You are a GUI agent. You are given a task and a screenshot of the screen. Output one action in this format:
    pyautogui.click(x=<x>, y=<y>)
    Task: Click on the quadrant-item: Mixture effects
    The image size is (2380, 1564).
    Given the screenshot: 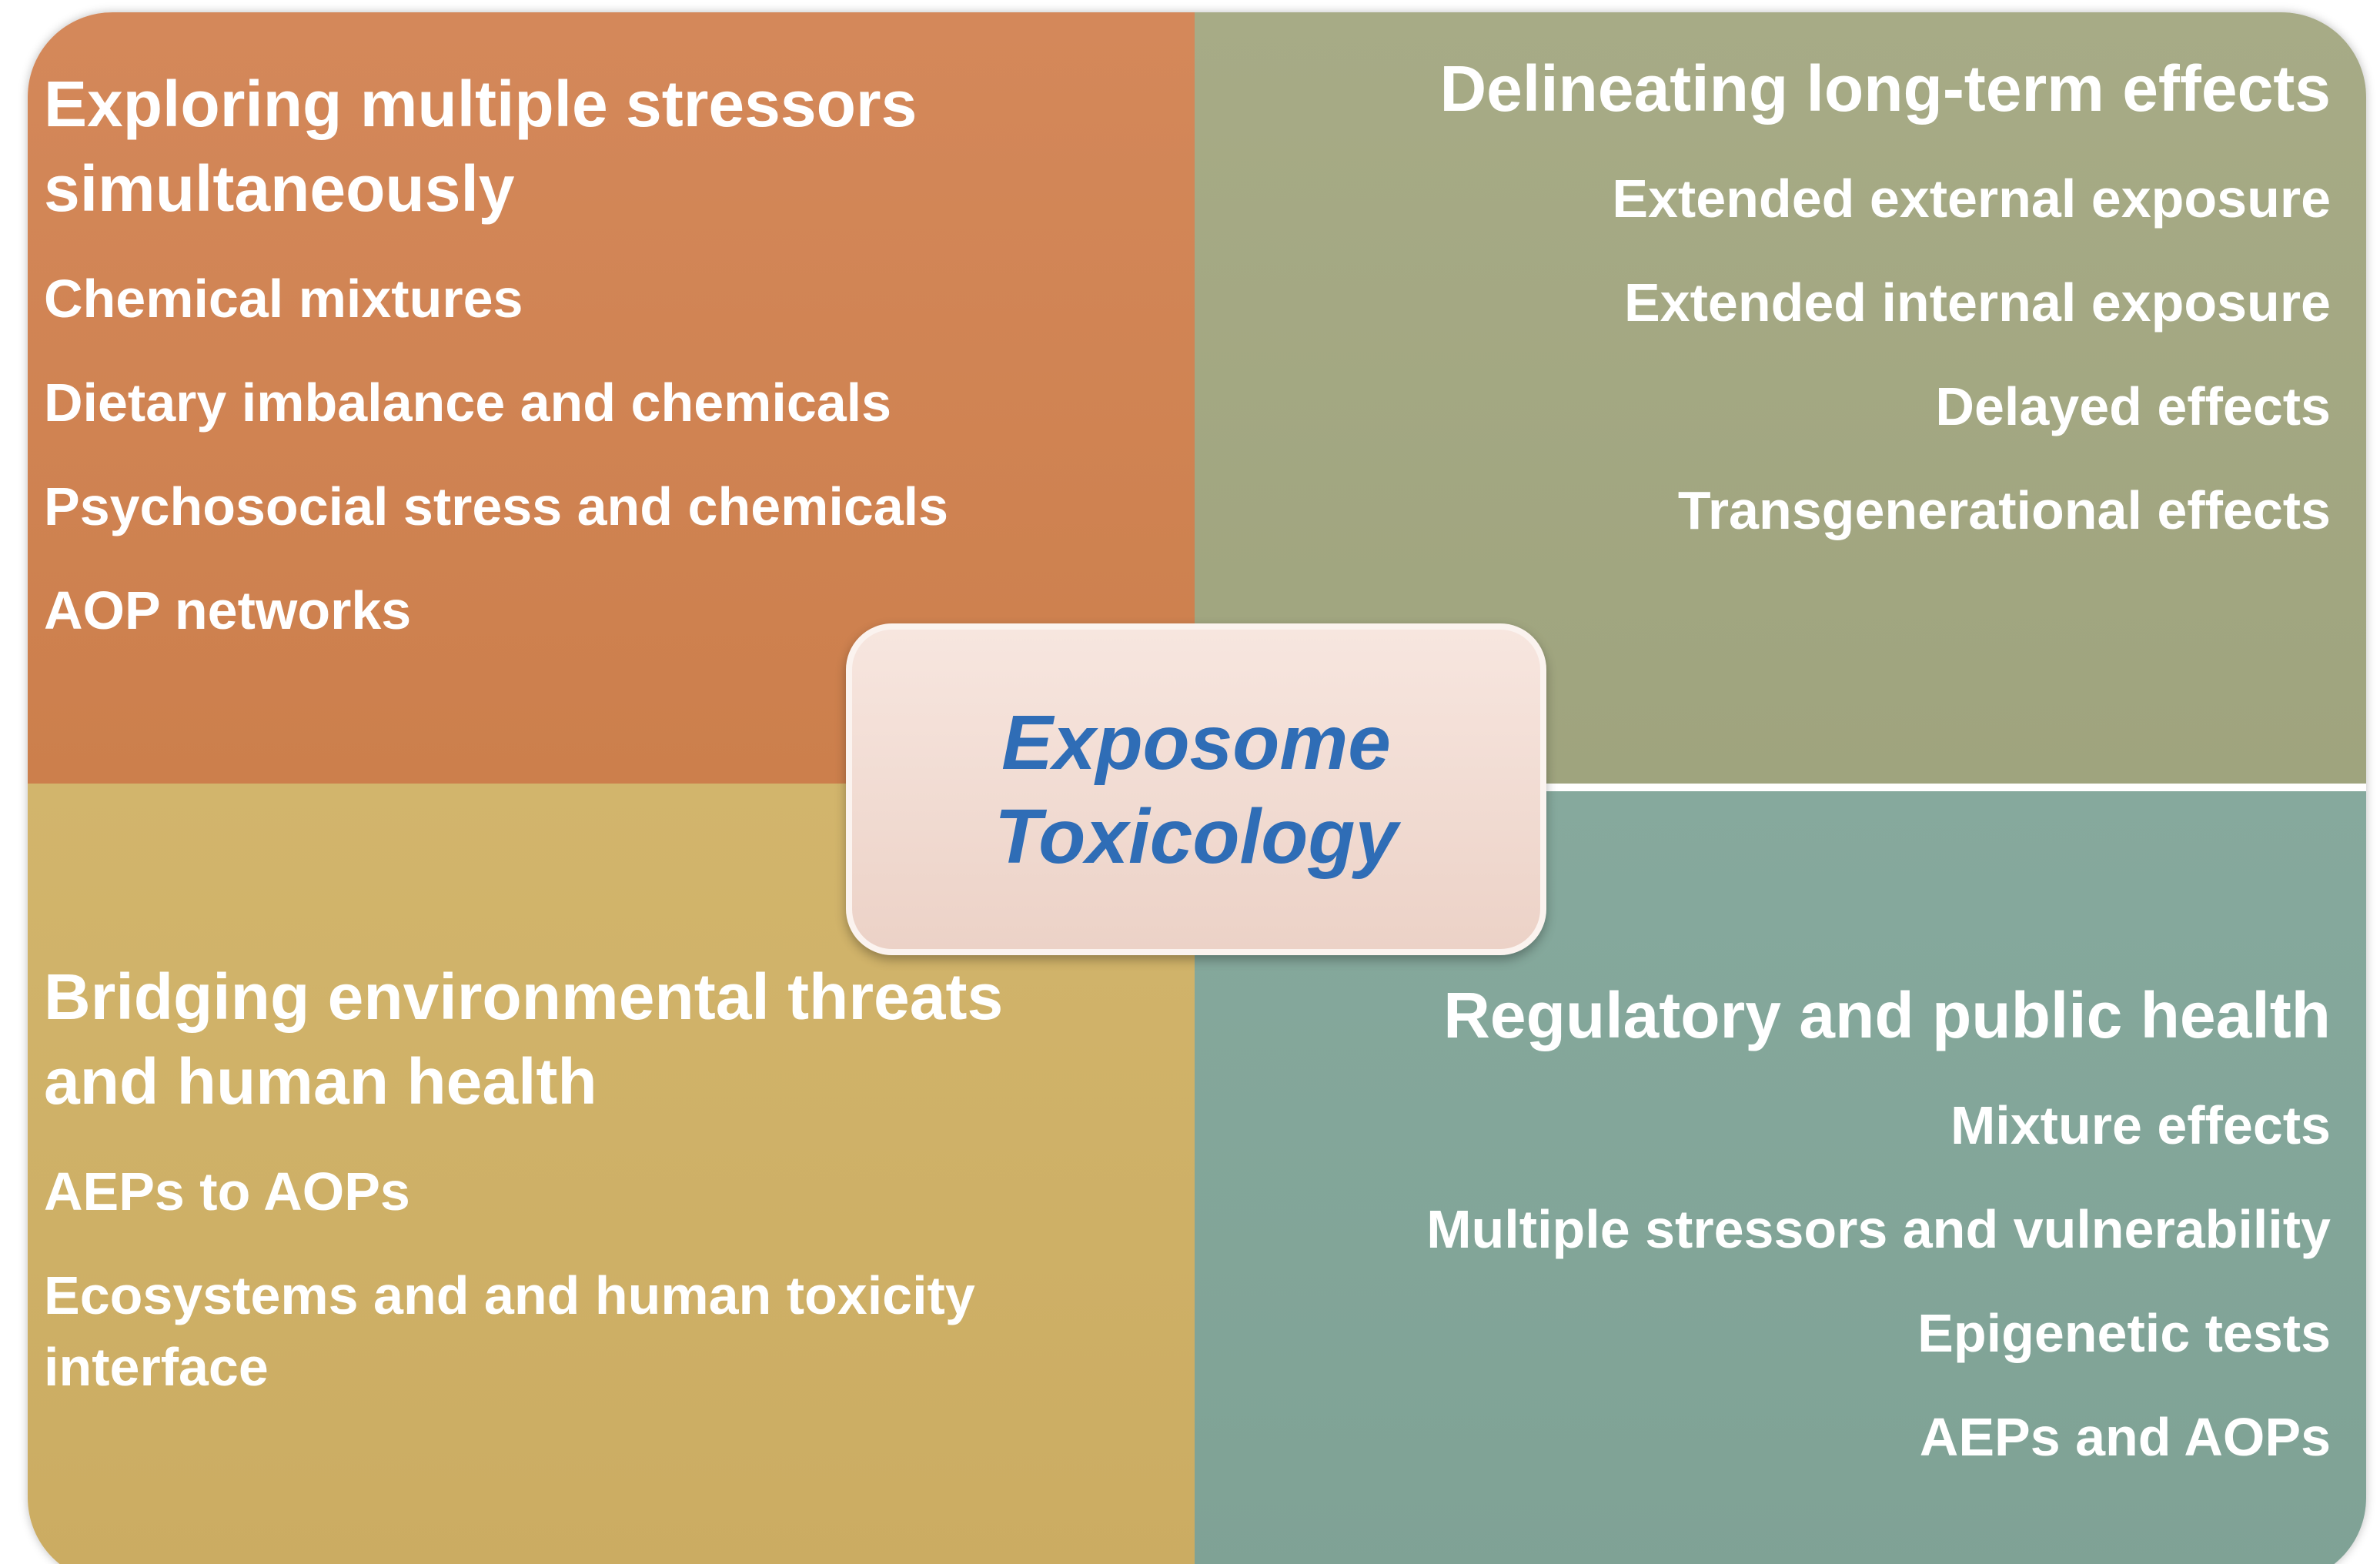 What is the action you would take?
    pyautogui.click(x=2141, y=1125)
    